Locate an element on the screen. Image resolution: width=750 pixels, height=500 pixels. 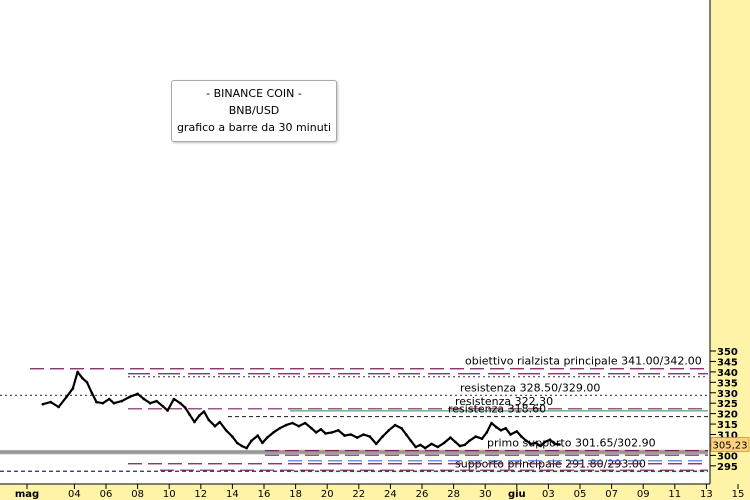
x-tick-label-9: 20 is located at coordinates (327, 494).